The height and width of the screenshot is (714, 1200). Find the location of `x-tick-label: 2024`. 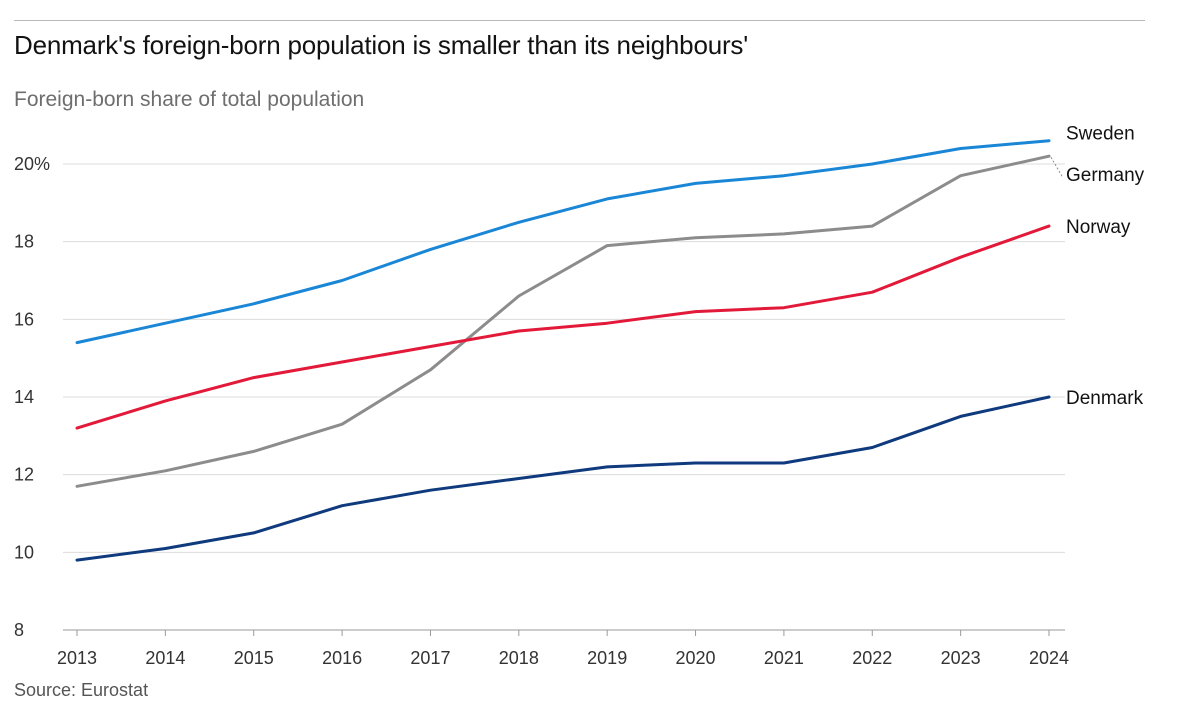

x-tick-label: 2024 is located at coordinates (1049, 658).